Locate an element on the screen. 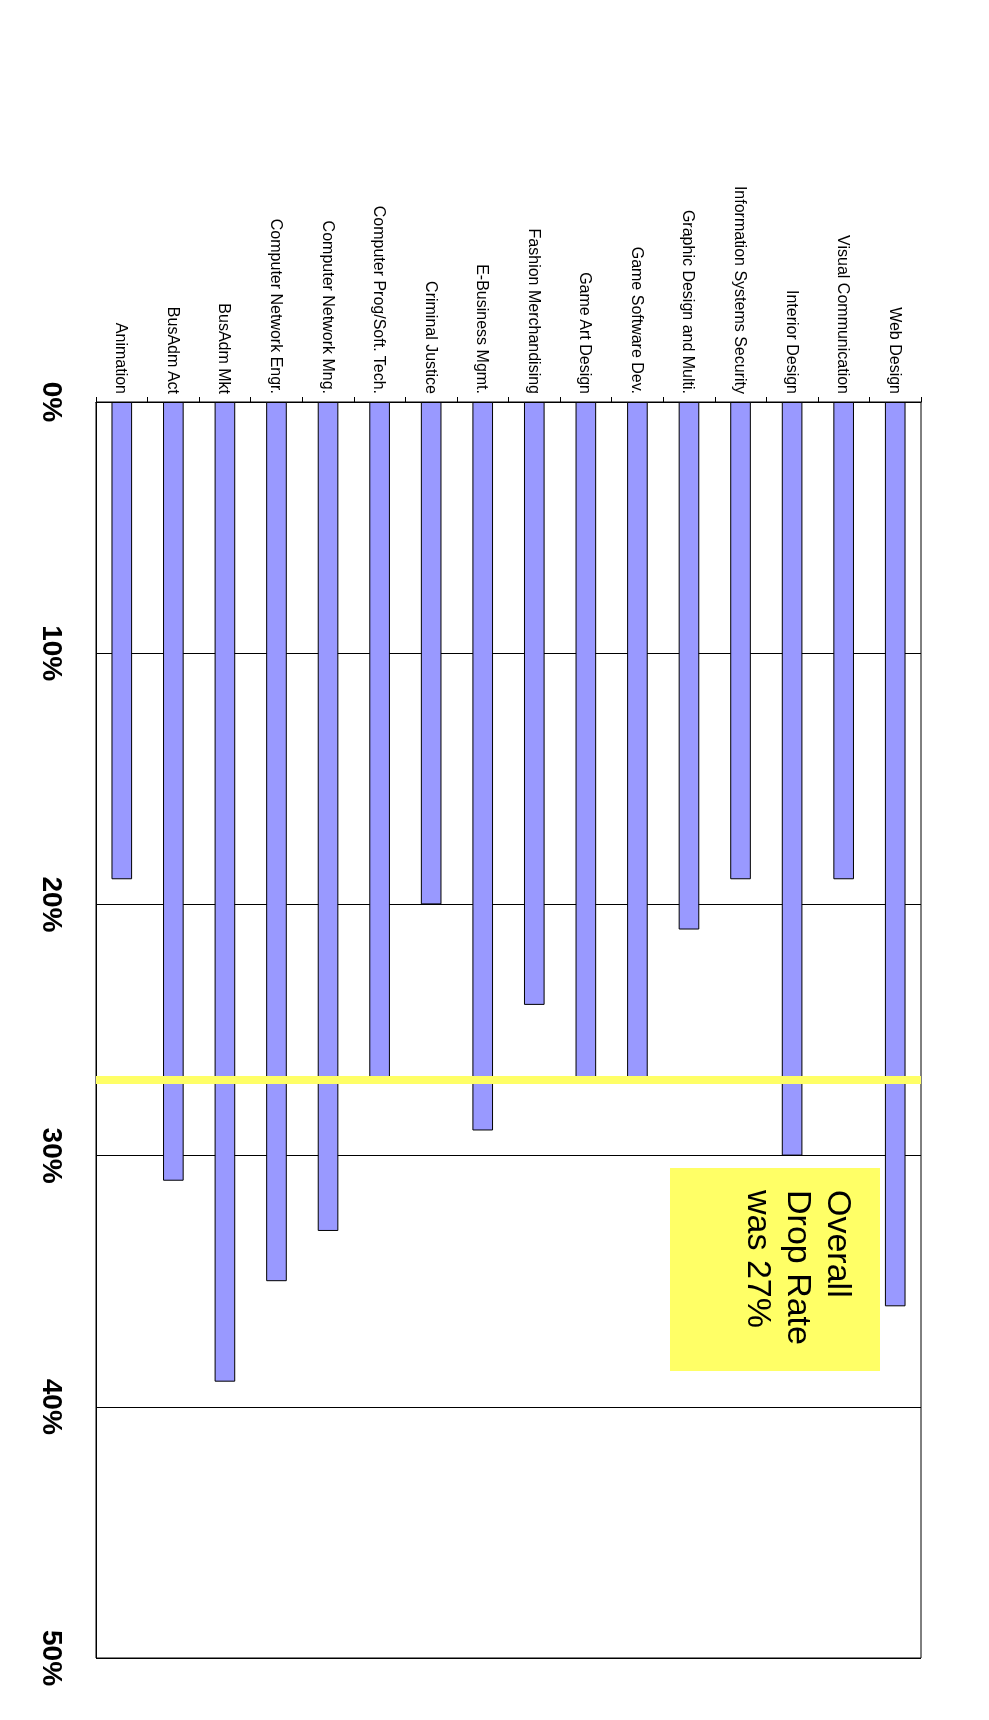 The image size is (989, 1720). y-tick-label: 50% is located at coordinates (52, 1658).